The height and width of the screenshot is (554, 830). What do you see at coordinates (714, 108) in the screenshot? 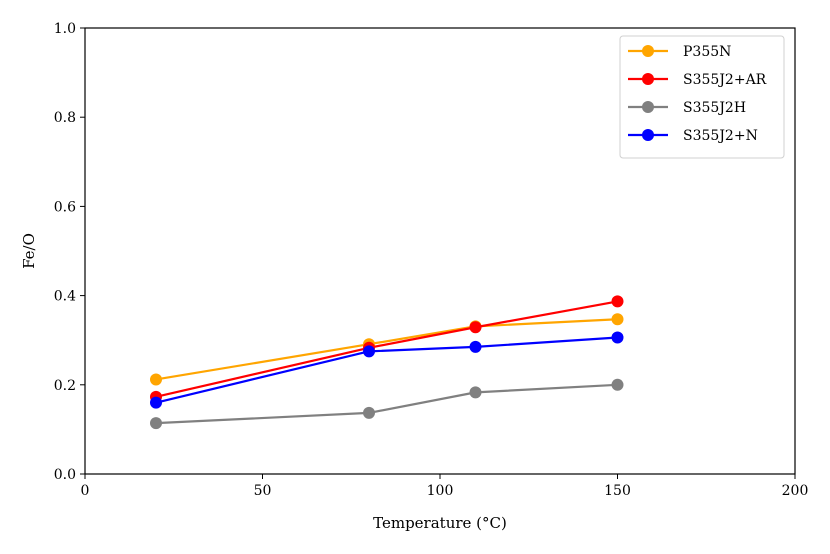
I see `legend-label: S355J2H` at bounding box center [714, 108].